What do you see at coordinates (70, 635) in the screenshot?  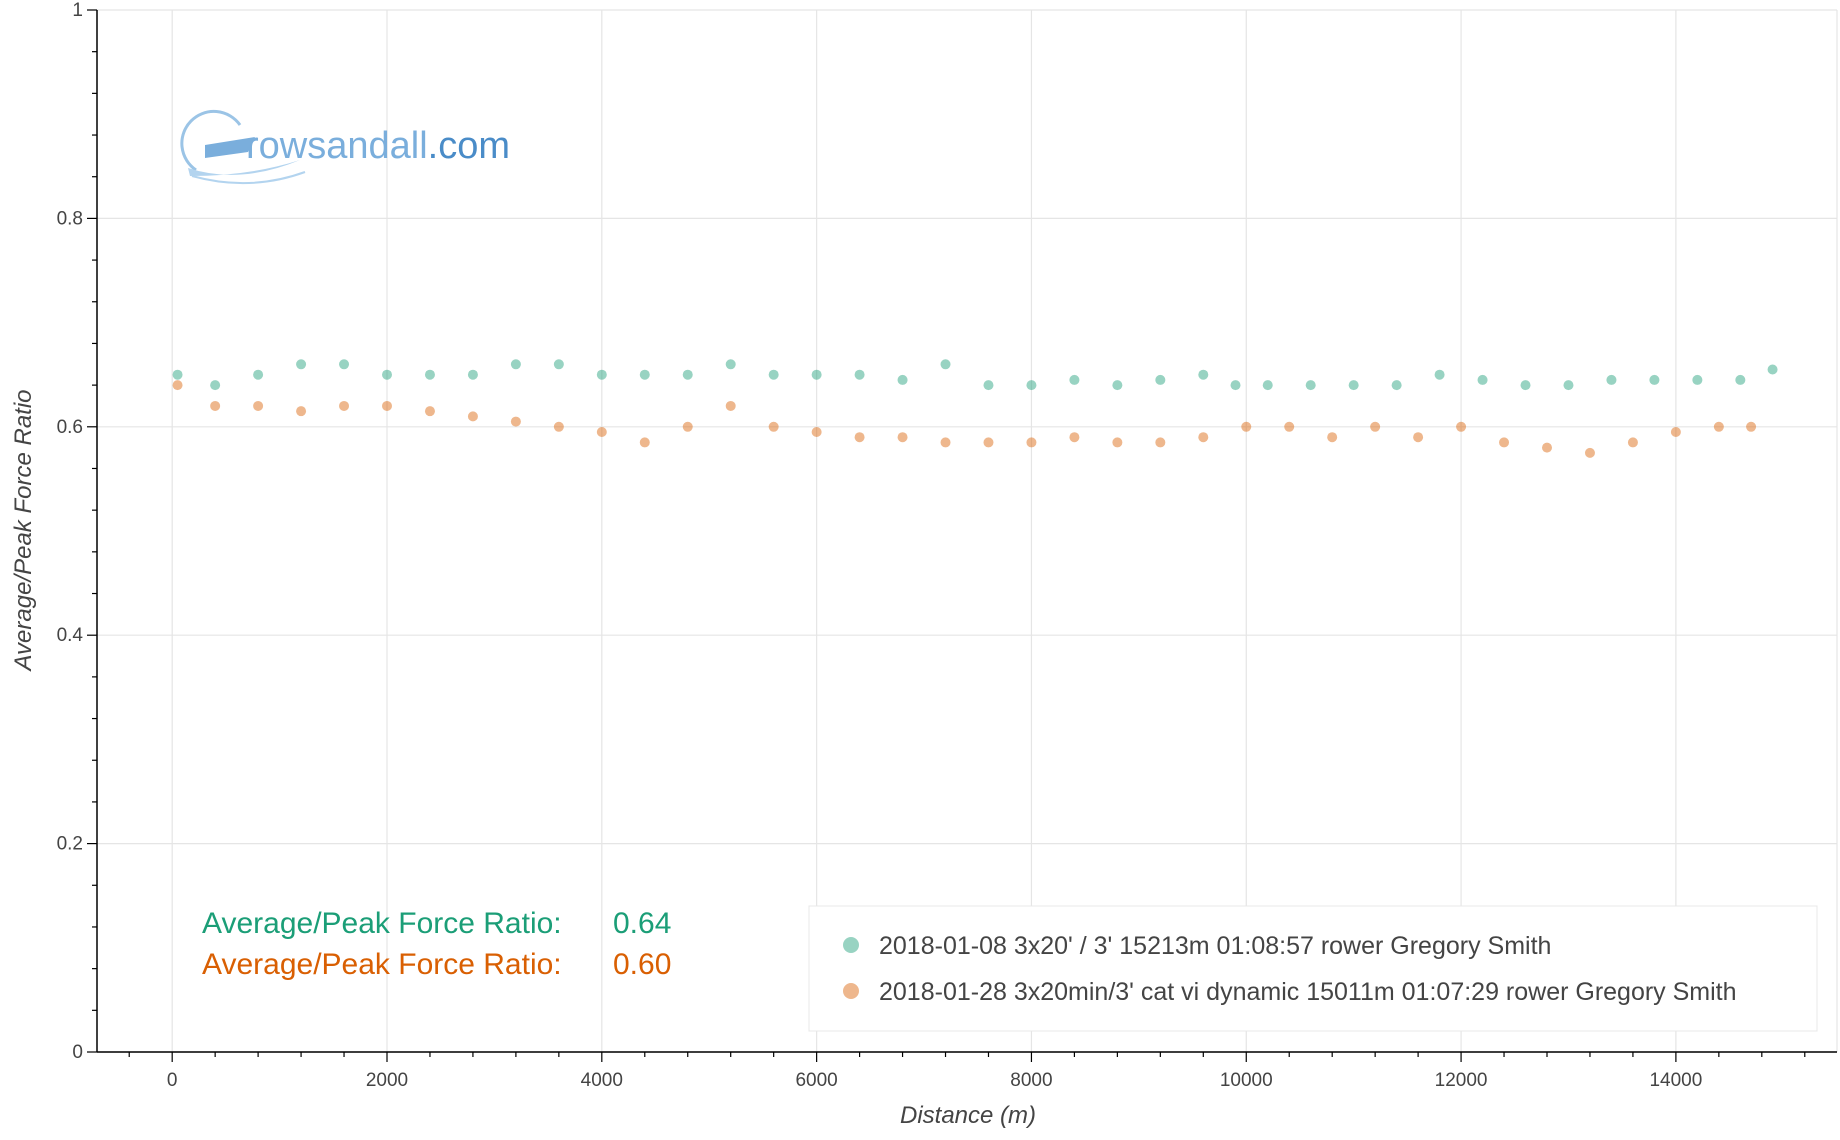 I see `y-tick-label: 0.4` at bounding box center [70, 635].